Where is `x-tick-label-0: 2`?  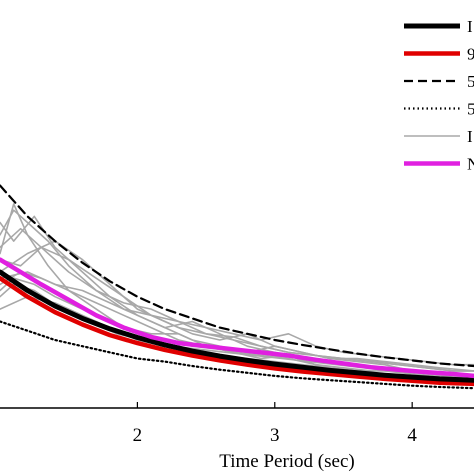 x-tick-label-0: 2 is located at coordinates (138, 435).